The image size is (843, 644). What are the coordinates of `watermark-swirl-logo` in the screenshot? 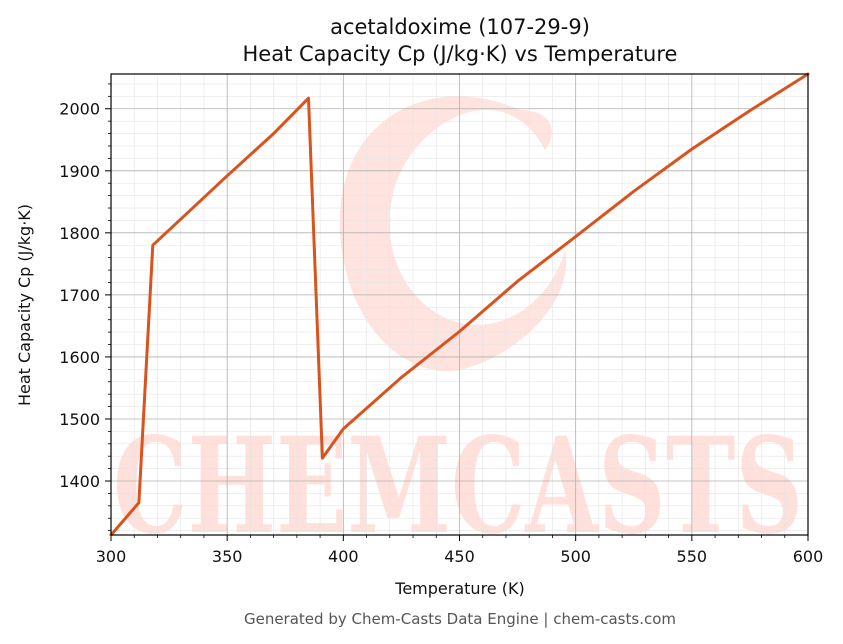 It's located at (453, 234).